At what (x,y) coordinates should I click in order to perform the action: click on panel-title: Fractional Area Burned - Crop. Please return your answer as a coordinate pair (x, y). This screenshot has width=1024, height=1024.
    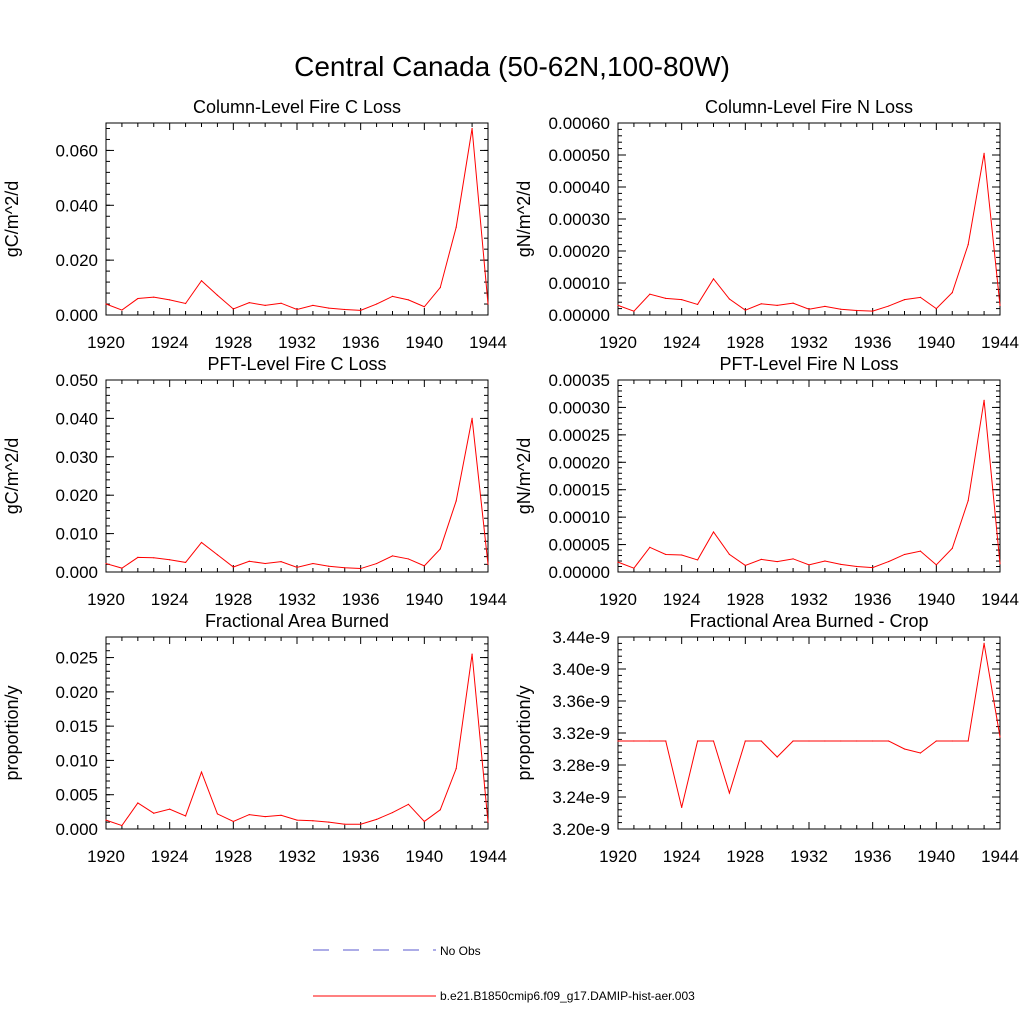
    Looking at the image, I should click on (808, 621).